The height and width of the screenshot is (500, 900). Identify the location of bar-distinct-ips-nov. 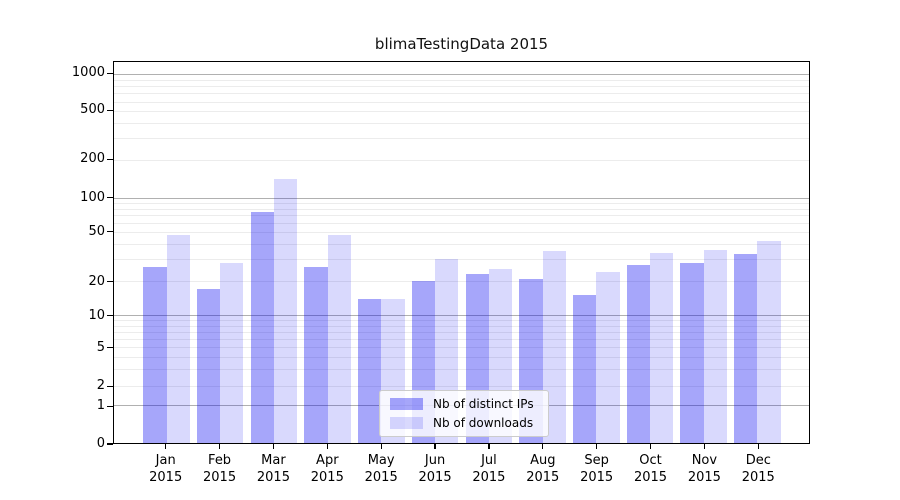
(692, 353).